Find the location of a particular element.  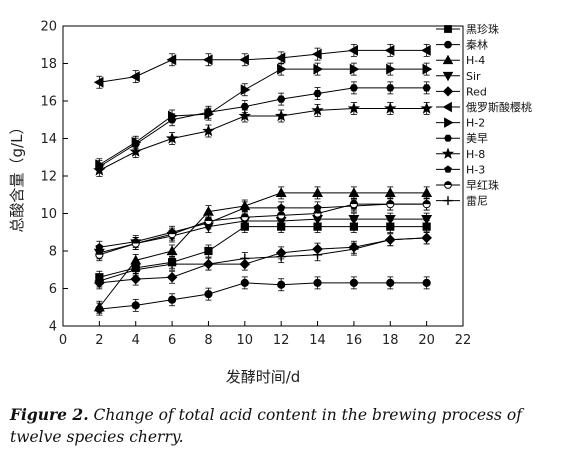

x-tick-label: 4 is located at coordinates (136, 340).